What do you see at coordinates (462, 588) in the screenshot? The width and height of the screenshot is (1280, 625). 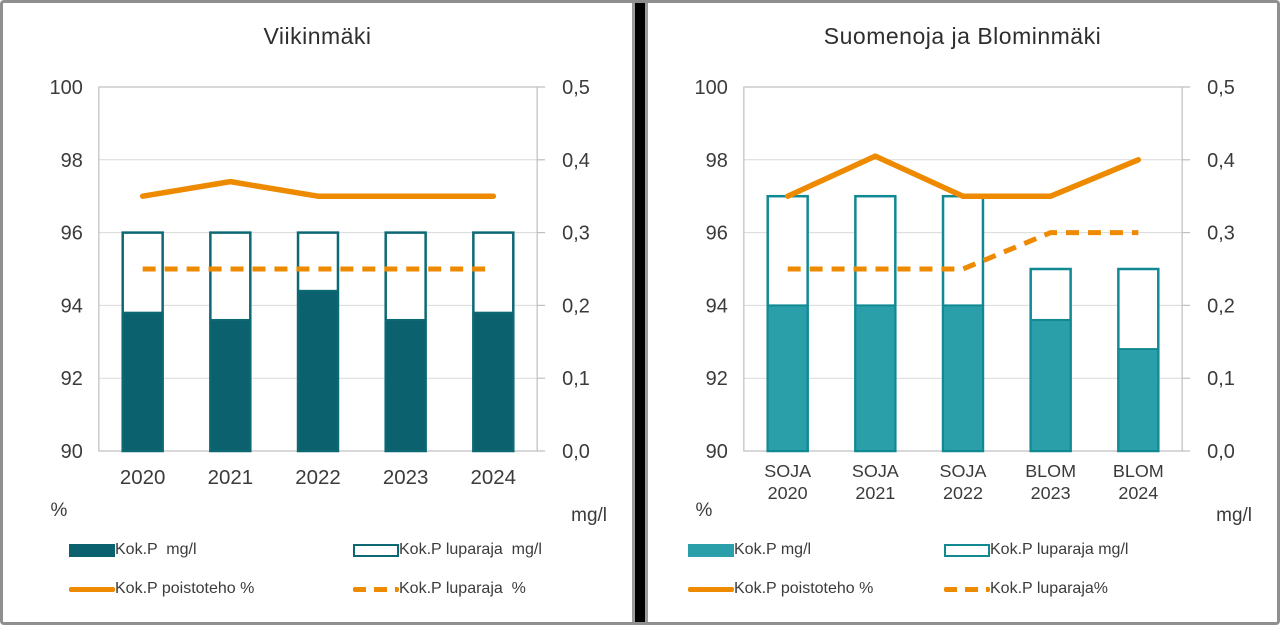 I see `legend-label: Kok.P luparaja %` at bounding box center [462, 588].